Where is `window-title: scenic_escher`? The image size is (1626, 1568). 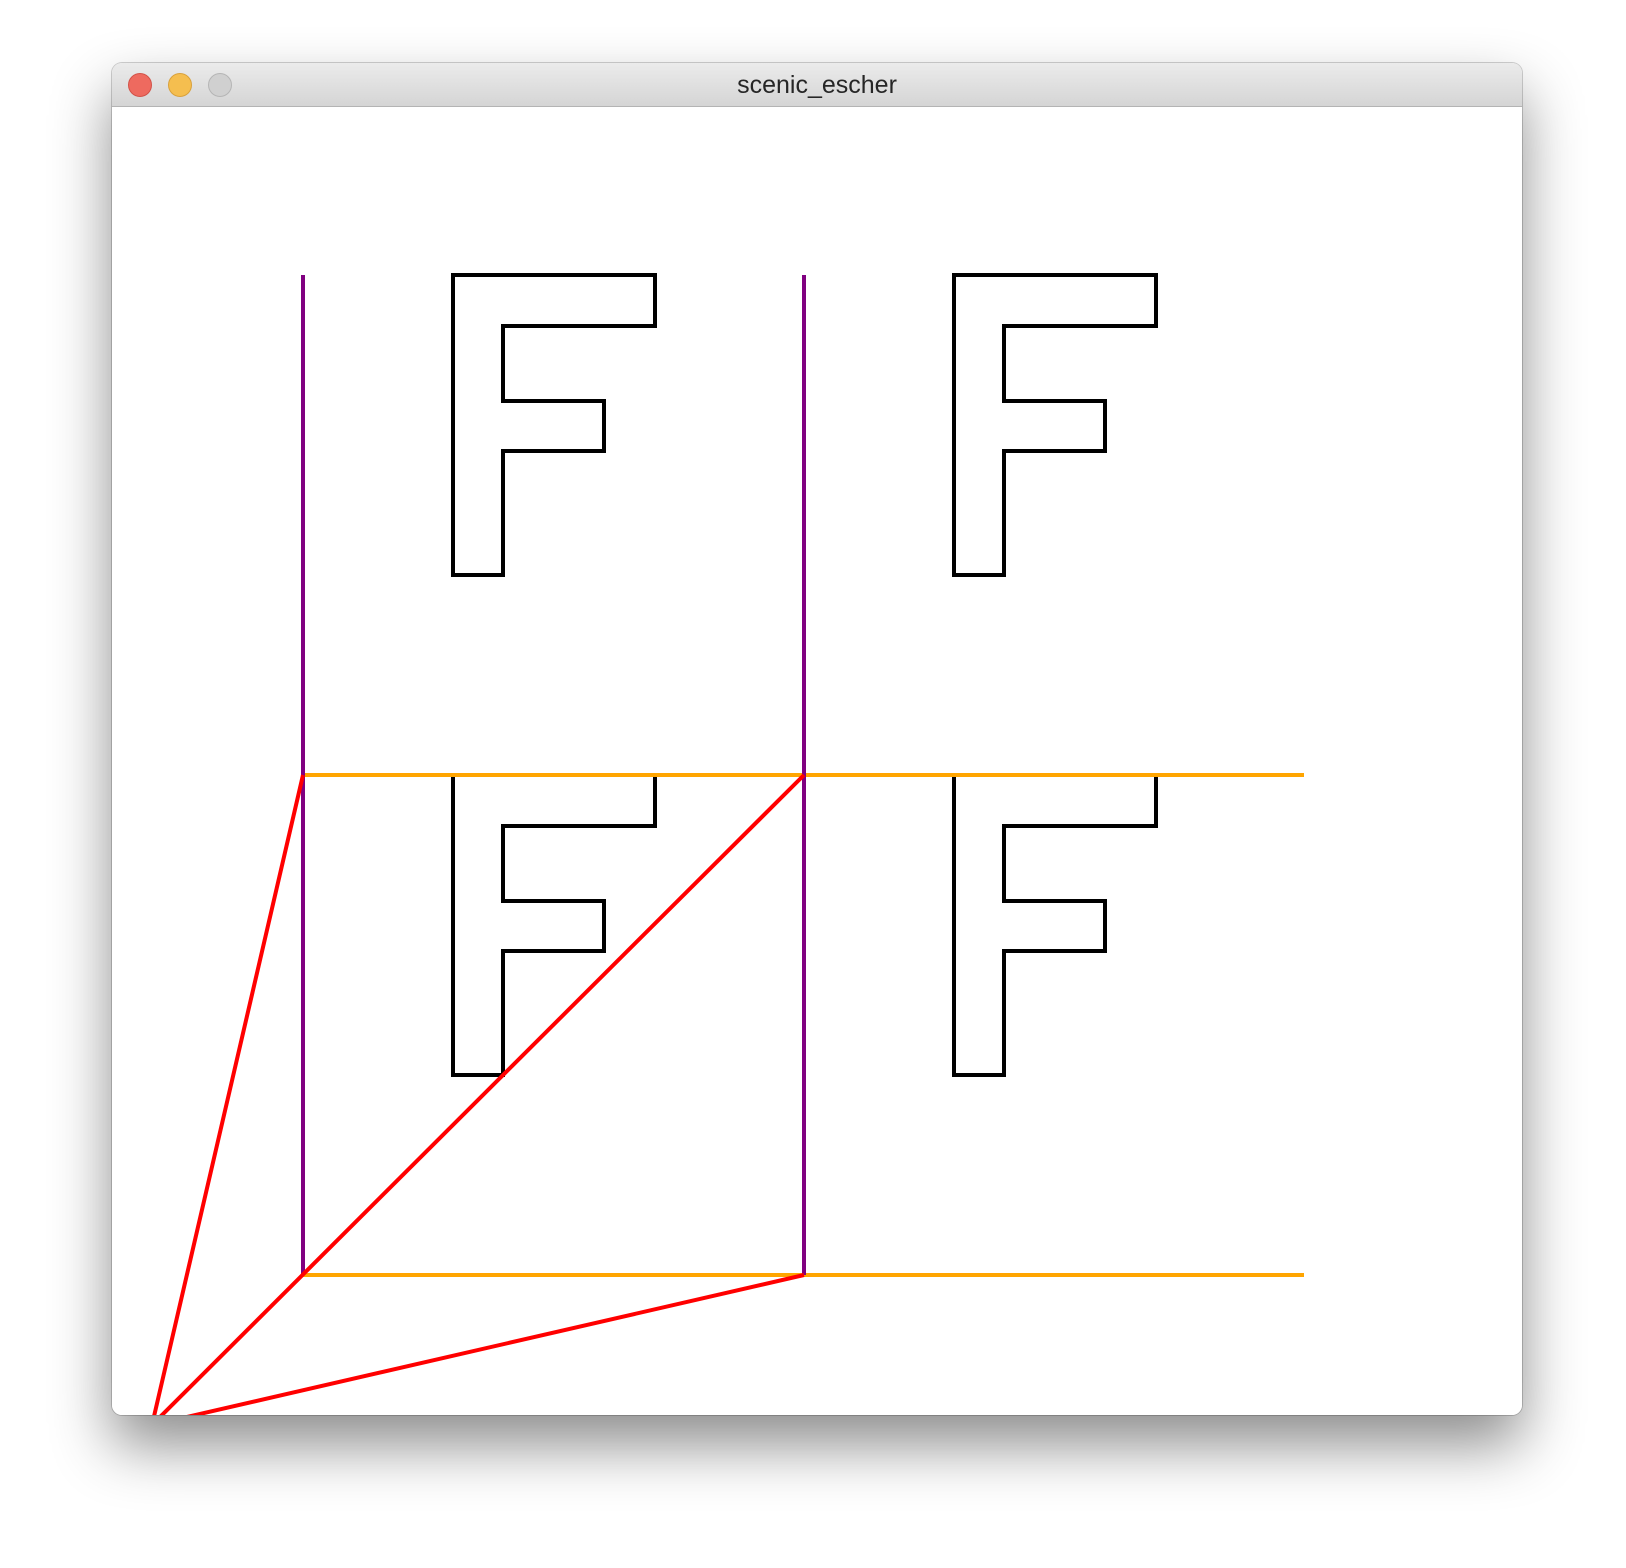 window-title: scenic_escher is located at coordinates (817, 85).